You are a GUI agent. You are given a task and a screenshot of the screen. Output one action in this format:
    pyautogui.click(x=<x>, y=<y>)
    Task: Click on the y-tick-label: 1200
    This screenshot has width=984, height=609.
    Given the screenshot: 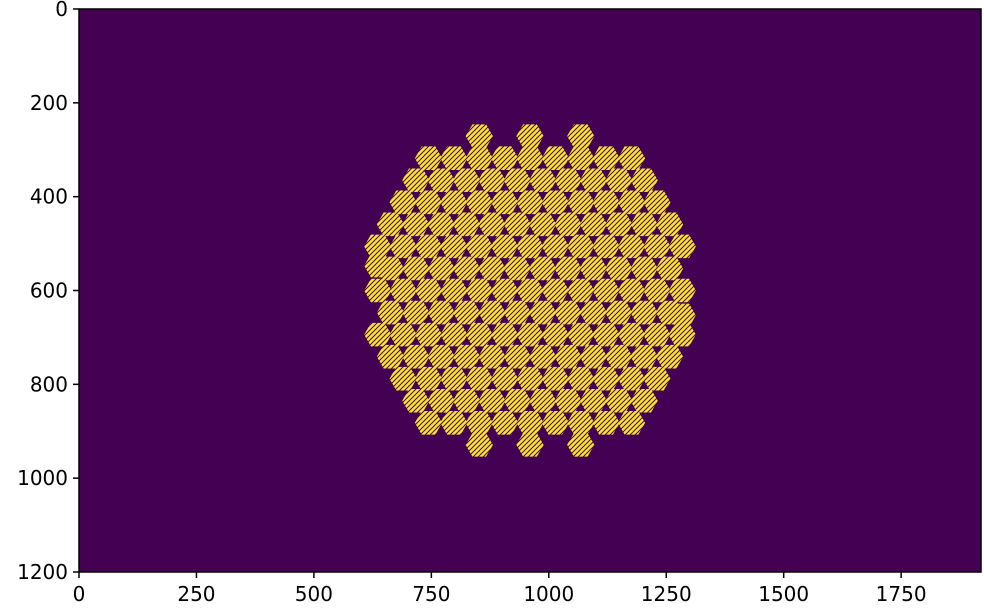 What is the action you would take?
    pyautogui.click(x=42, y=572)
    